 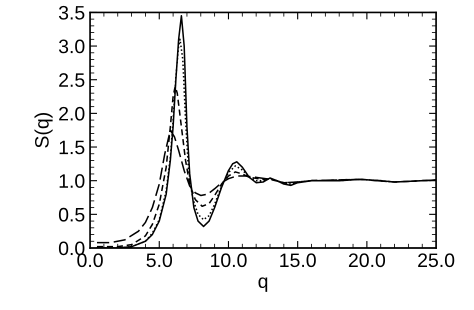 What do you see at coordinates (71, 248) in the screenshot?
I see `y-tick-label: 0.0` at bounding box center [71, 248].